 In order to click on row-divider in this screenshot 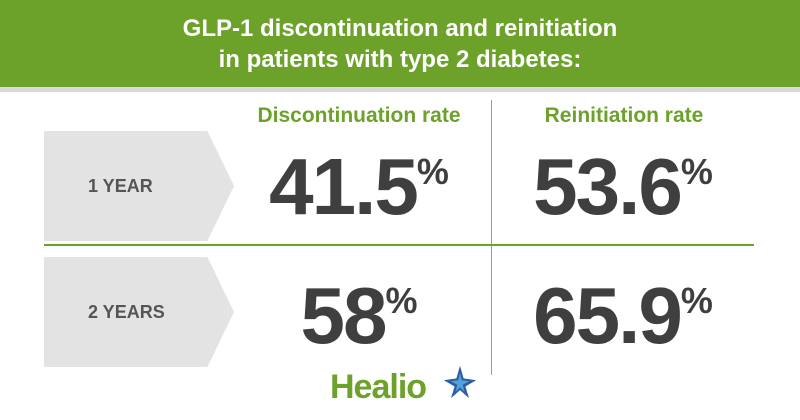, I will do `click(399, 245)`.